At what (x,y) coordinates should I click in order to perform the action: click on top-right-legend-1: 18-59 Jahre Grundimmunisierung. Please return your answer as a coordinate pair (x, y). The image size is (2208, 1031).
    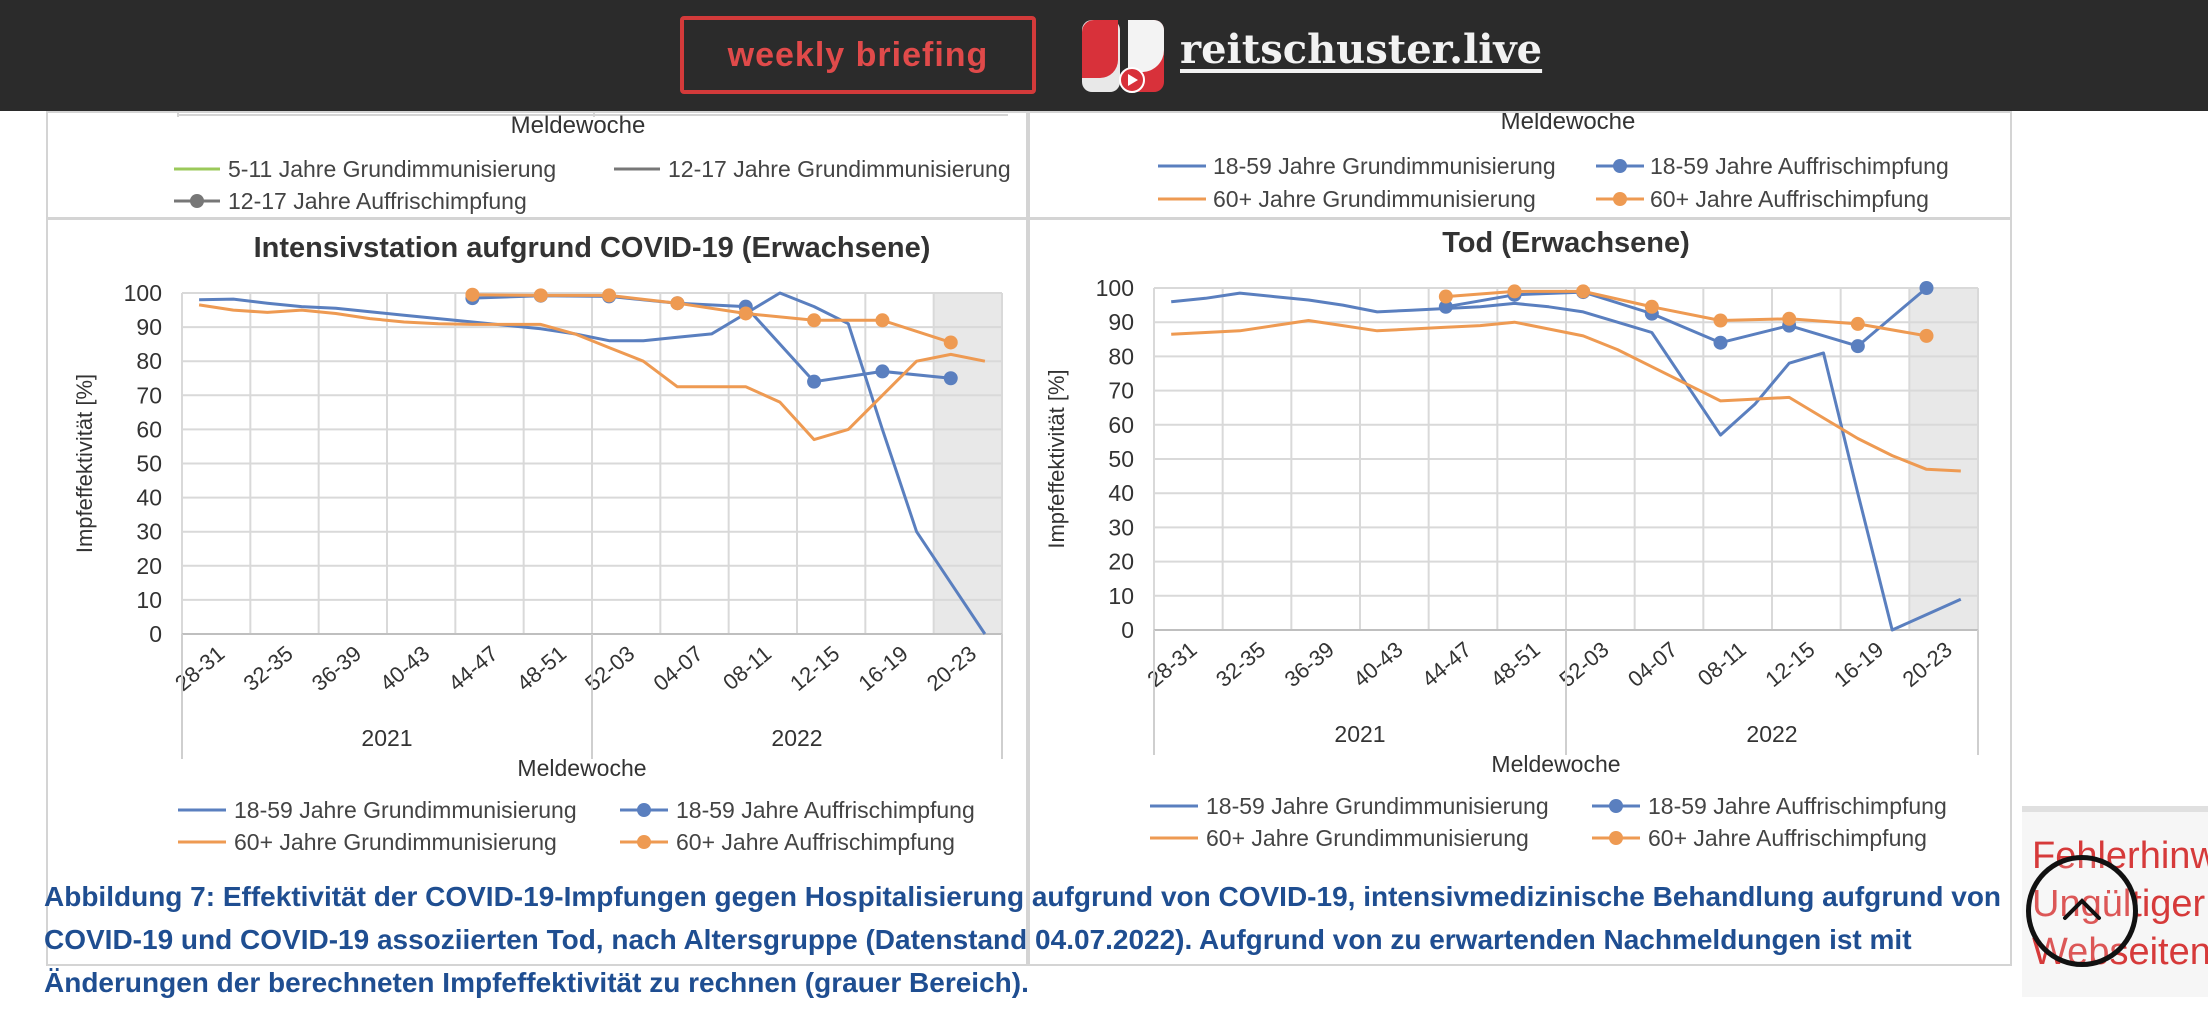
    Looking at the image, I should click on (1384, 166).